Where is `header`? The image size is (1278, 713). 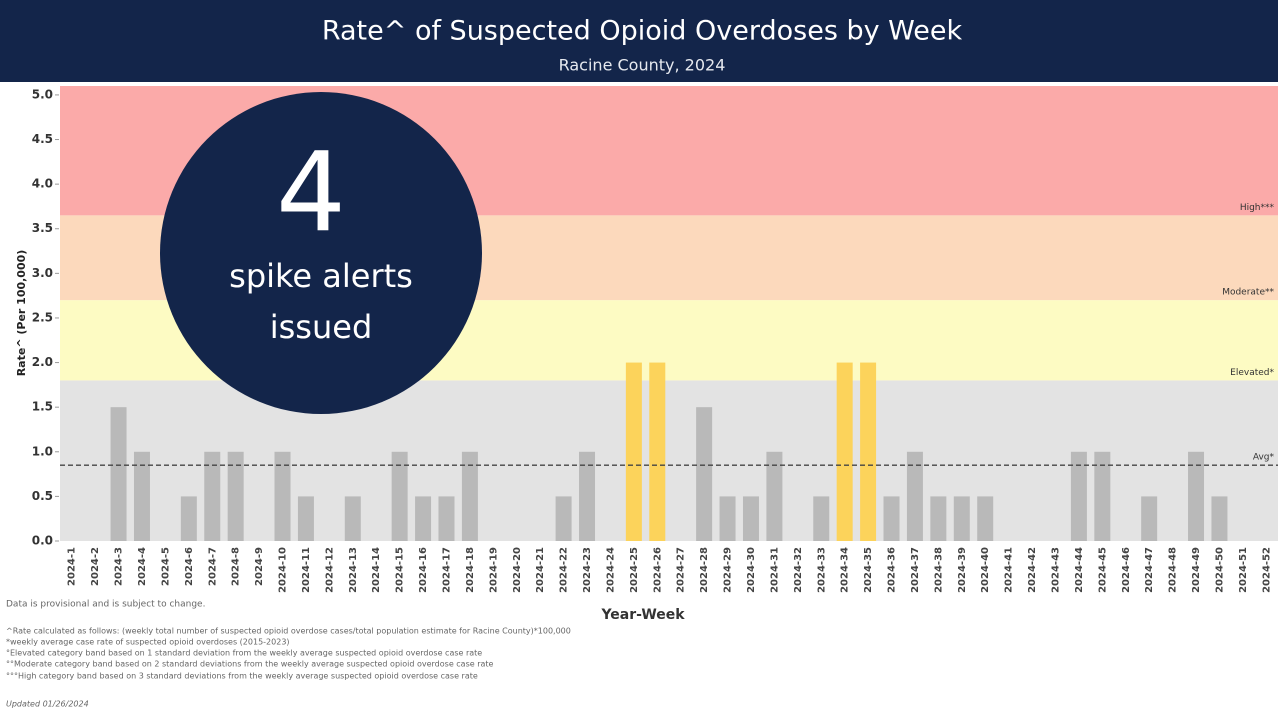
header is located at coordinates (639, 41).